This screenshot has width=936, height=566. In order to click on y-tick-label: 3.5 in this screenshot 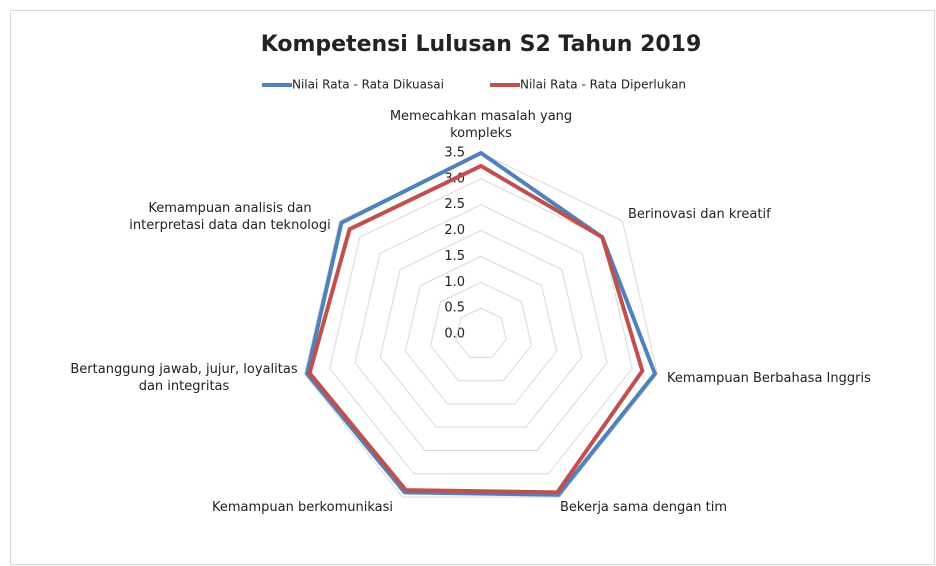, I will do `click(454, 153)`.